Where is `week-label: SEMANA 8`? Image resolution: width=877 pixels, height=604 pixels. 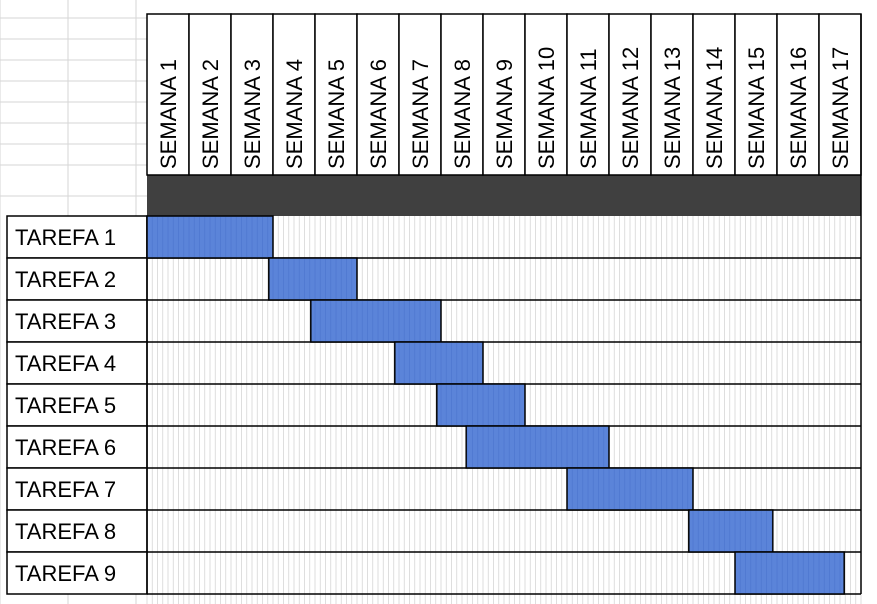
week-label: SEMANA 8 is located at coordinates (462, 114).